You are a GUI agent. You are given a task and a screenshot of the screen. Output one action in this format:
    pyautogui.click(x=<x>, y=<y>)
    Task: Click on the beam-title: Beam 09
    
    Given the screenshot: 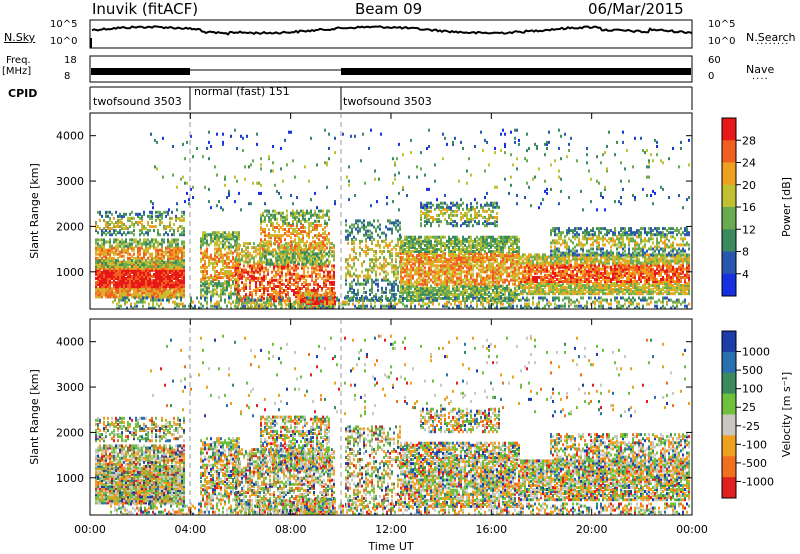 What is the action you would take?
    pyautogui.click(x=389, y=9)
    